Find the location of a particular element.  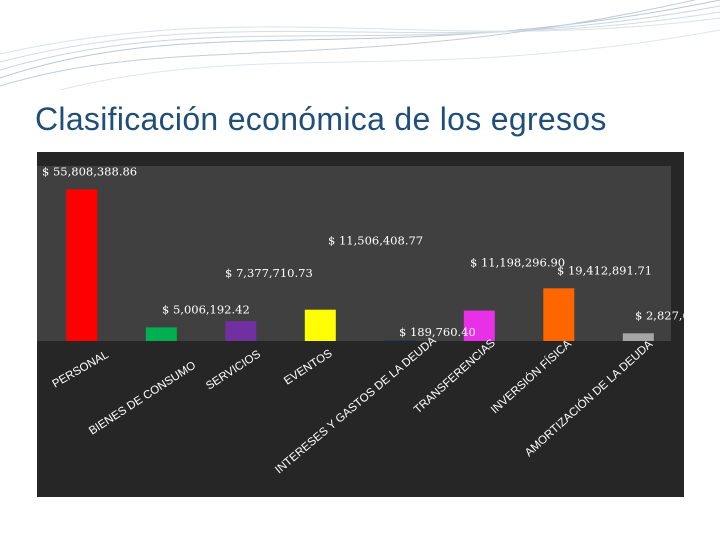

data-label-3: $ 7,377,710.73 is located at coordinates (269, 273).